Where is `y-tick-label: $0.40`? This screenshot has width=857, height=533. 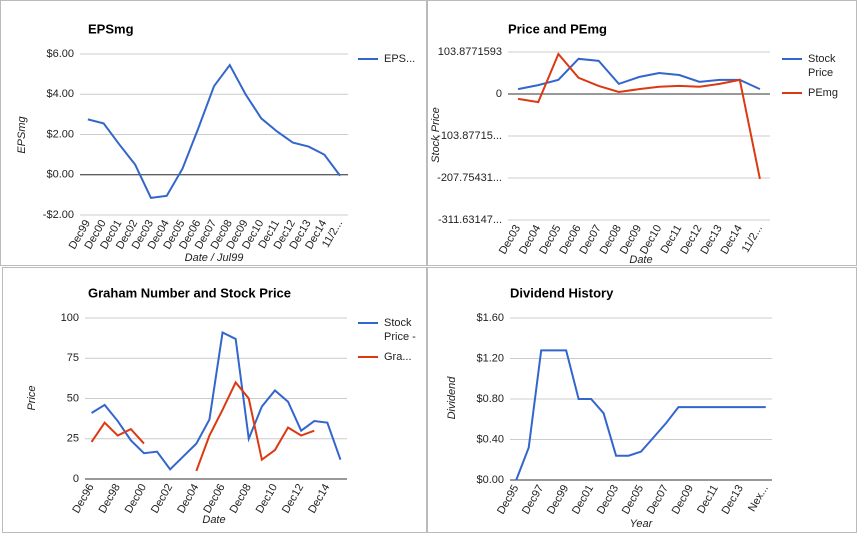 y-tick-label: $0.40 is located at coordinates (490, 439).